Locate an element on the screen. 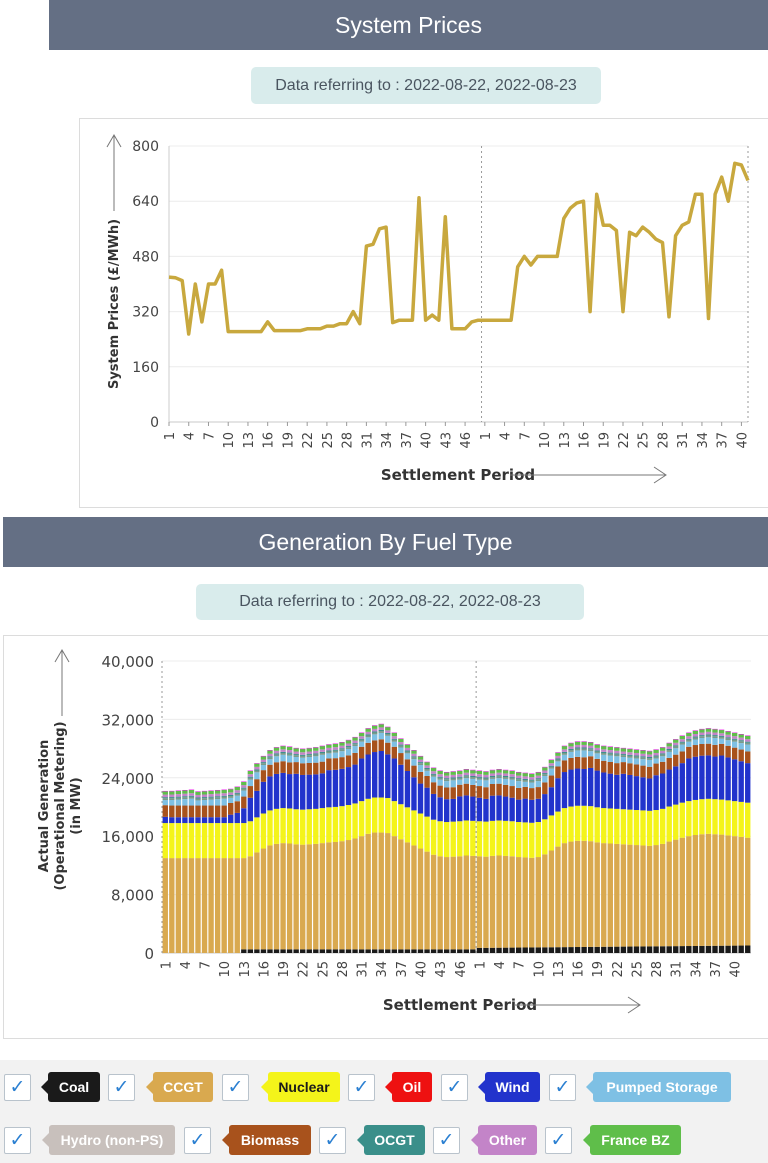  legend-item-wind: ✓ Wind is located at coordinates (490, 1088).